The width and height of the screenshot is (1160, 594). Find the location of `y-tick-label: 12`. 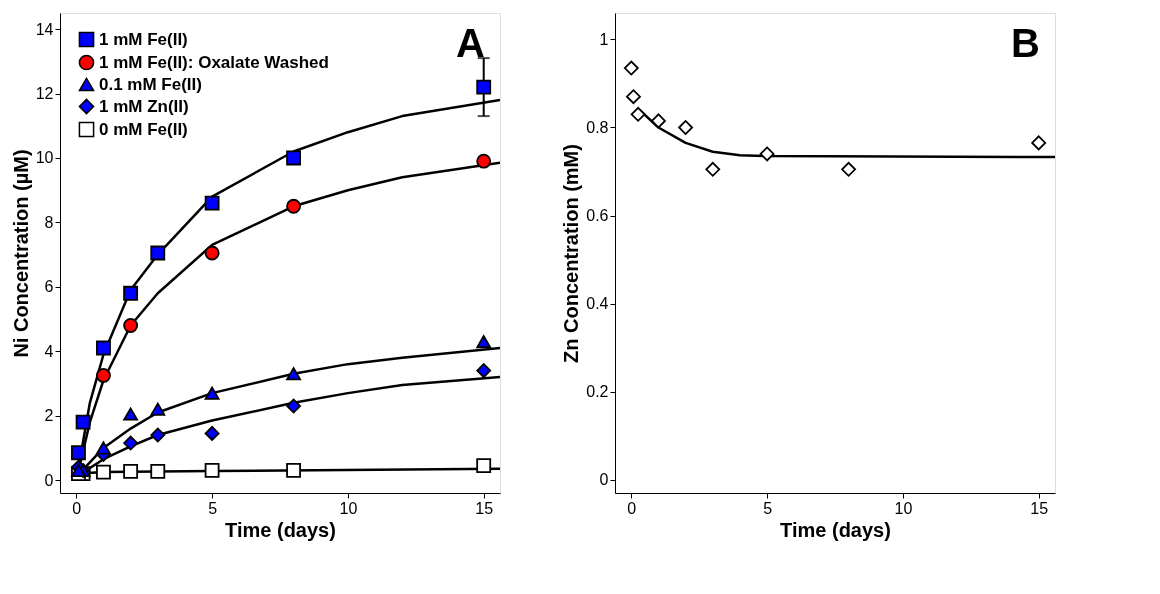

y-tick-label: 12 is located at coordinates (44, 94).